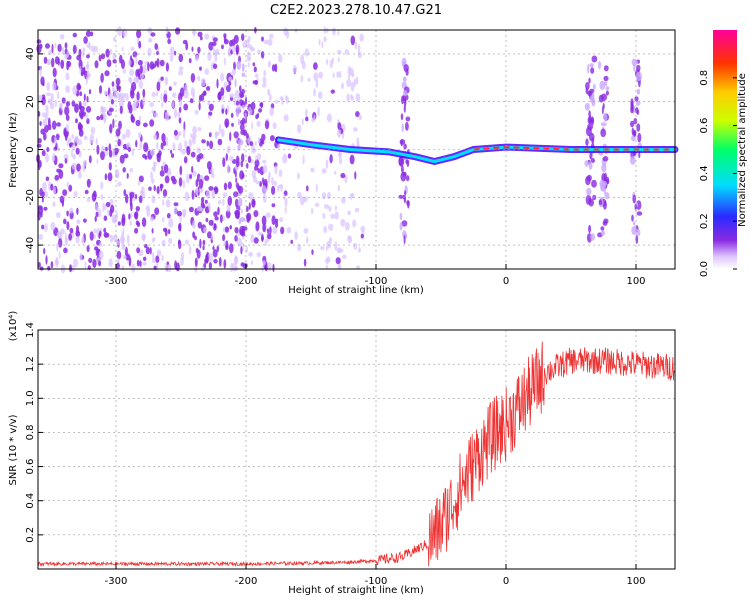 The height and width of the screenshot is (600, 750). What do you see at coordinates (725, 149) in the screenshot?
I see `colorbar-gradient` at bounding box center [725, 149].